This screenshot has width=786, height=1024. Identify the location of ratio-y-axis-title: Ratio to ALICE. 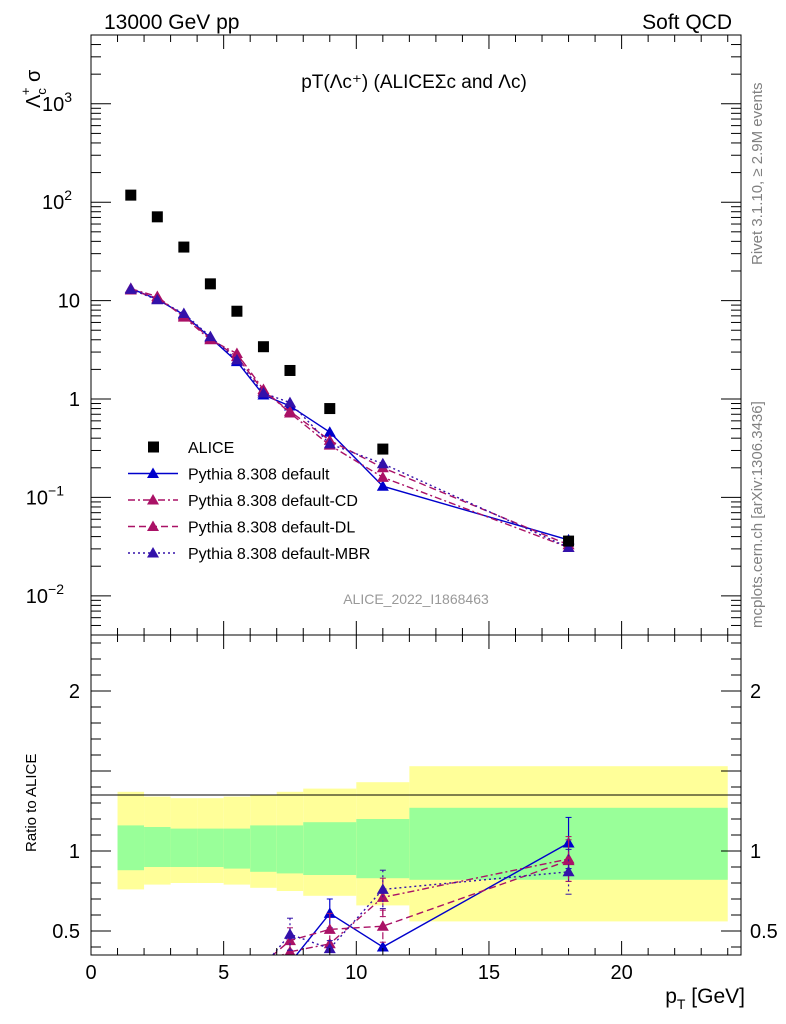
(31, 803).